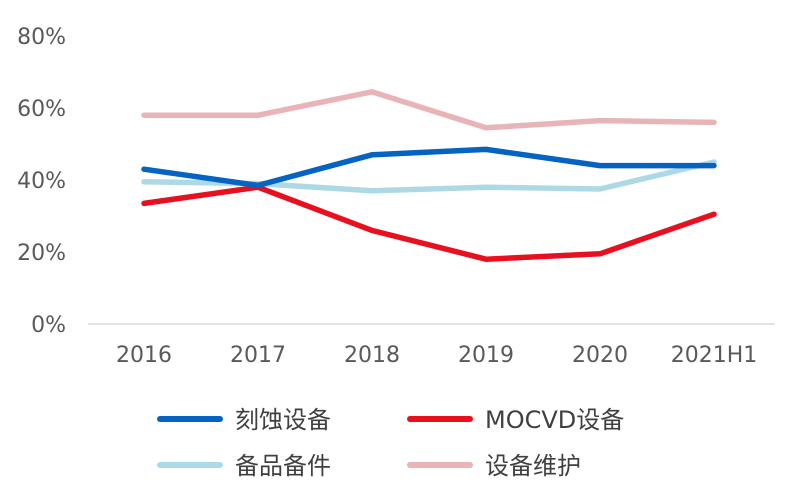 This screenshot has width=800, height=487. I want to click on x-tick-label: 2016, so click(144, 355).